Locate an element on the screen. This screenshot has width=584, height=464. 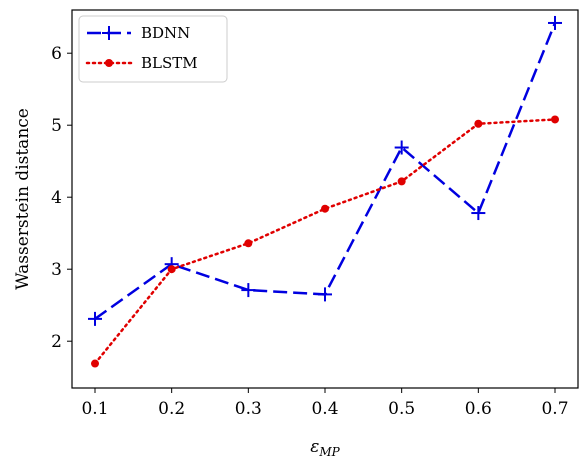
x-tick-label: 0.3 is located at coordinates (248, 409).